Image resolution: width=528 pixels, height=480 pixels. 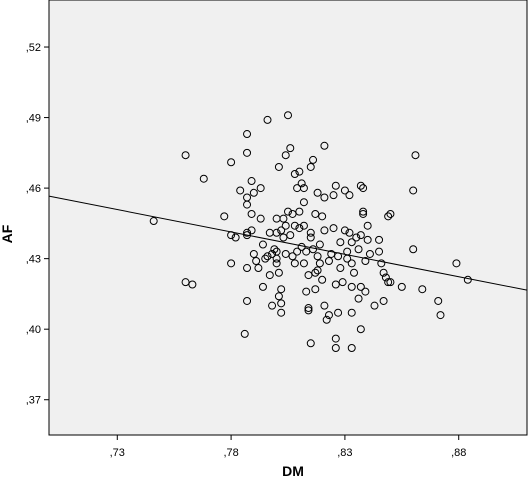 I want to click on x-tick-label: ,83, so click(x=344, y=453).